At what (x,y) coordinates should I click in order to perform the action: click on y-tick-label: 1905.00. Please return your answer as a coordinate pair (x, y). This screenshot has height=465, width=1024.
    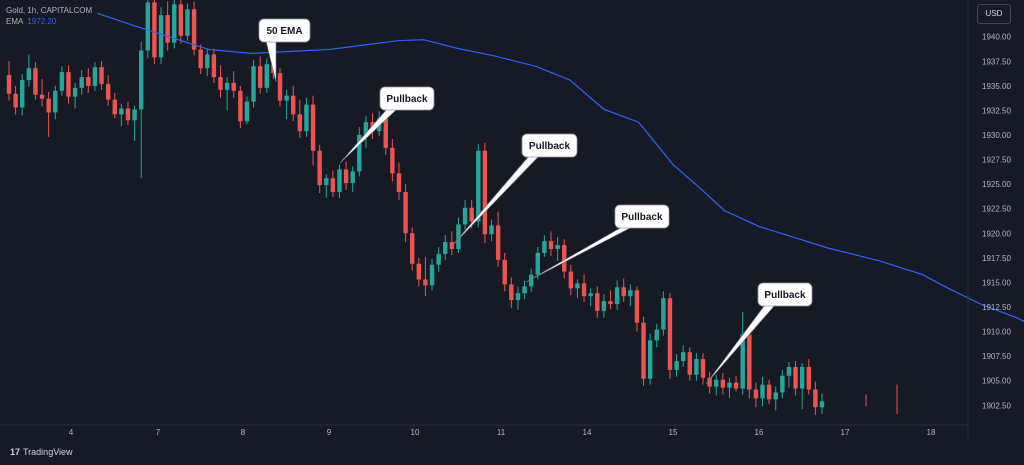
    Looking at the image, I should click on (996, 381).